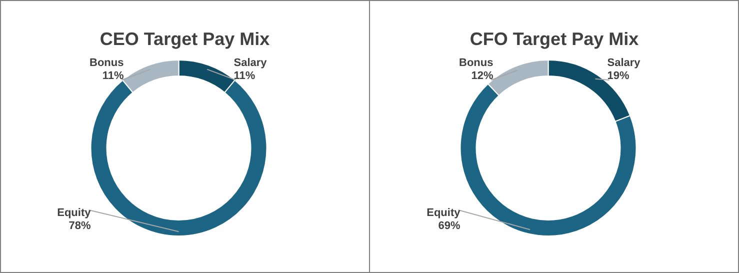 The image size is (739, 273). Describe the element at coordinates (185, 39) in the screenshot. I see `chart-title: CEO Target Pay Mix` at that location.